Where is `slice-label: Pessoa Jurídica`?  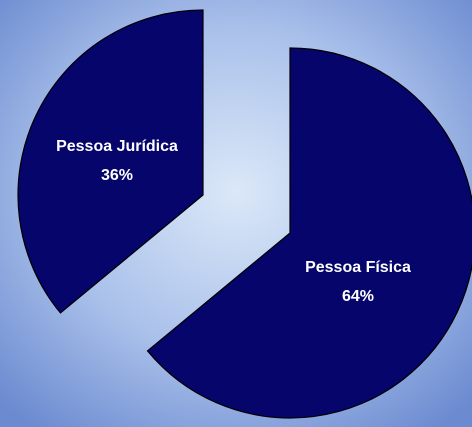 slice-label: Pessoa Jurídica is located at coordinates (117, 146).